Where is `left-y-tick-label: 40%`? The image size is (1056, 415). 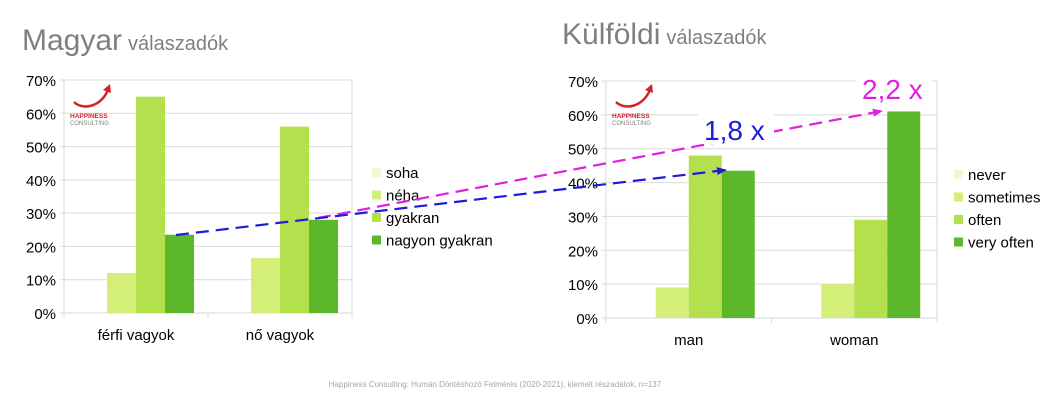 left-y-tick-label: 40% is located at coordinates (41, 181).